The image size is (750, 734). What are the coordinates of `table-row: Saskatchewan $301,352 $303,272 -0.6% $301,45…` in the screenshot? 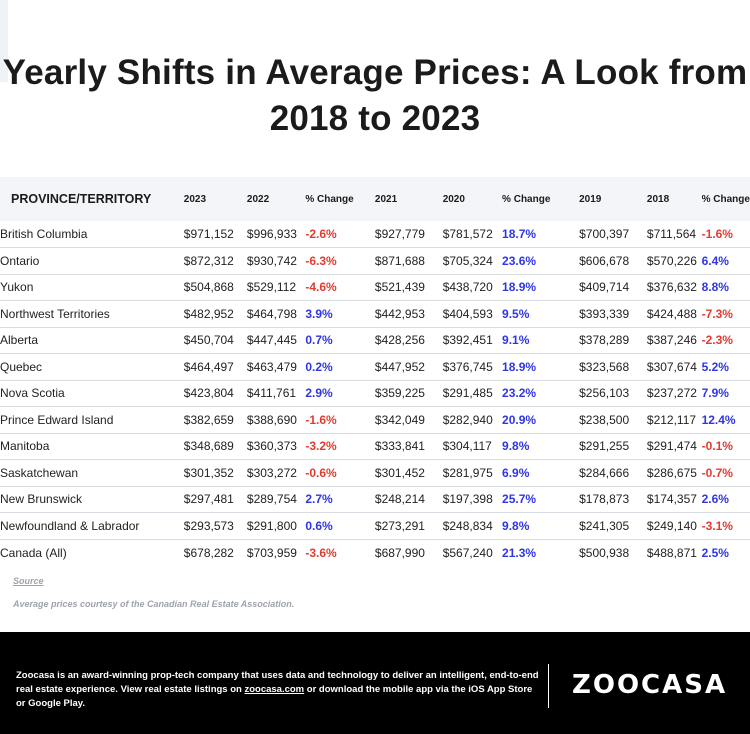 It's located at (375, 473).